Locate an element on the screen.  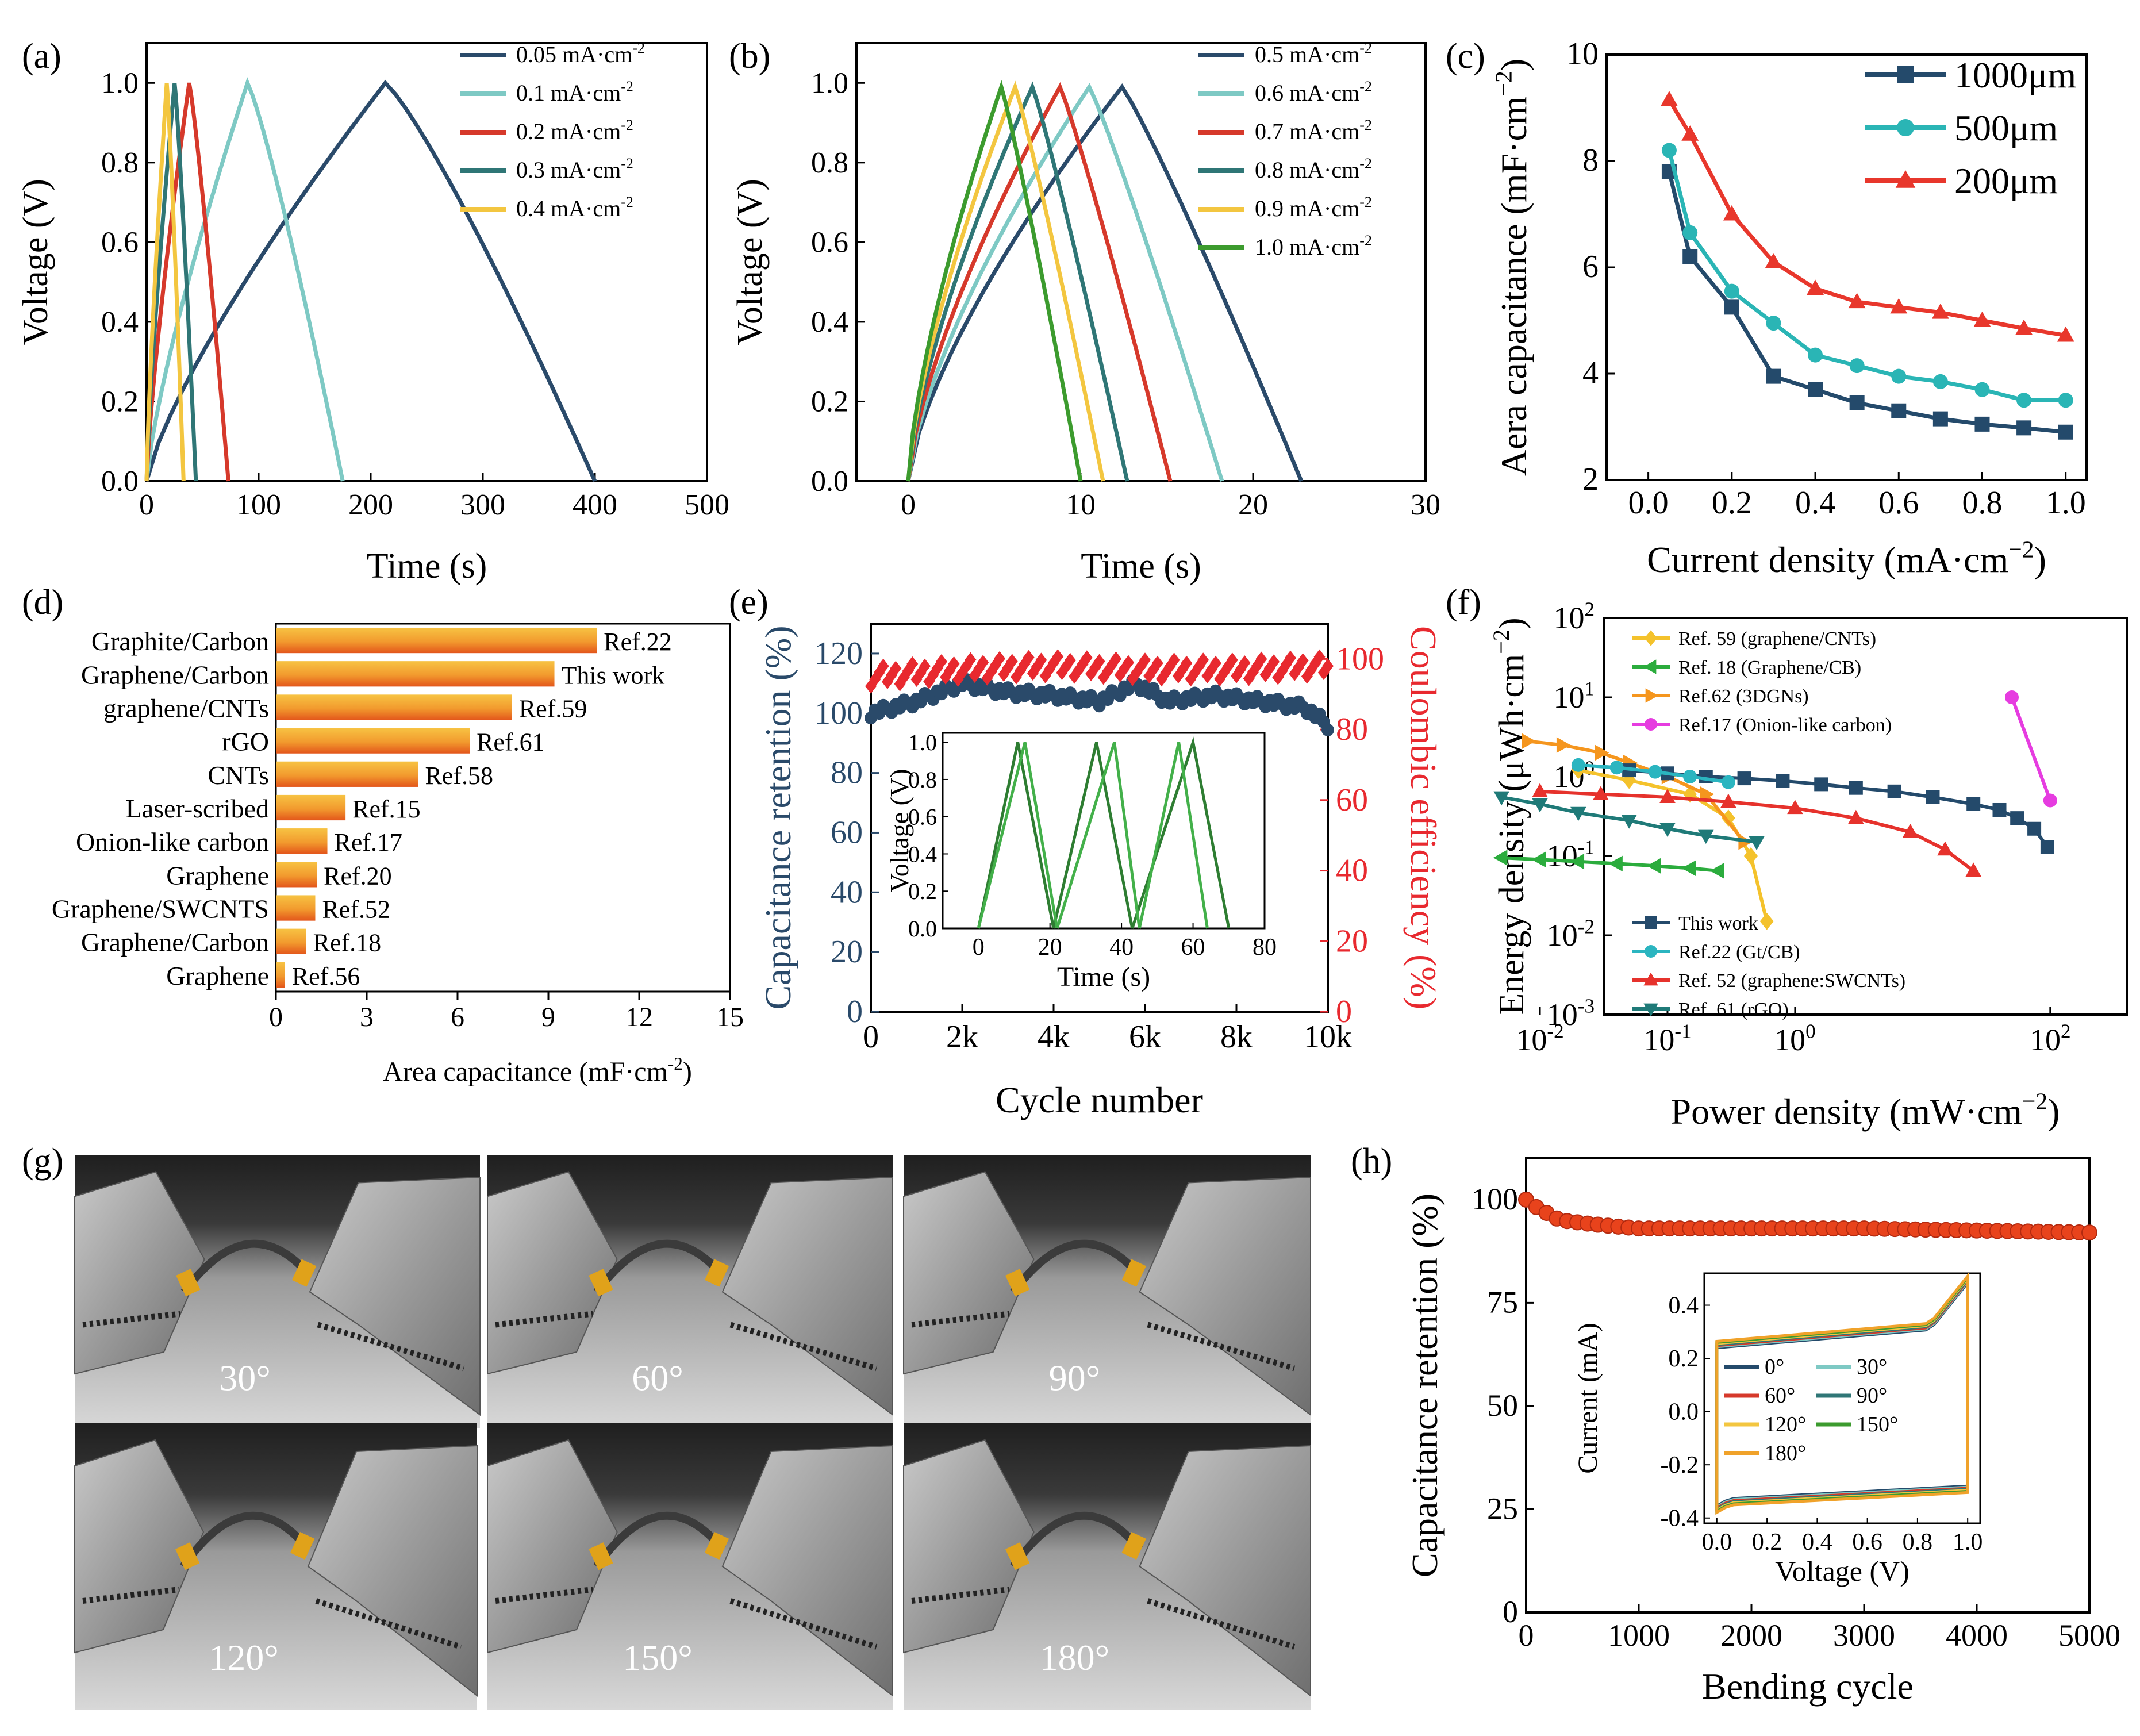
x-tick-label: 6k is located at coordinates (1145, 1037).